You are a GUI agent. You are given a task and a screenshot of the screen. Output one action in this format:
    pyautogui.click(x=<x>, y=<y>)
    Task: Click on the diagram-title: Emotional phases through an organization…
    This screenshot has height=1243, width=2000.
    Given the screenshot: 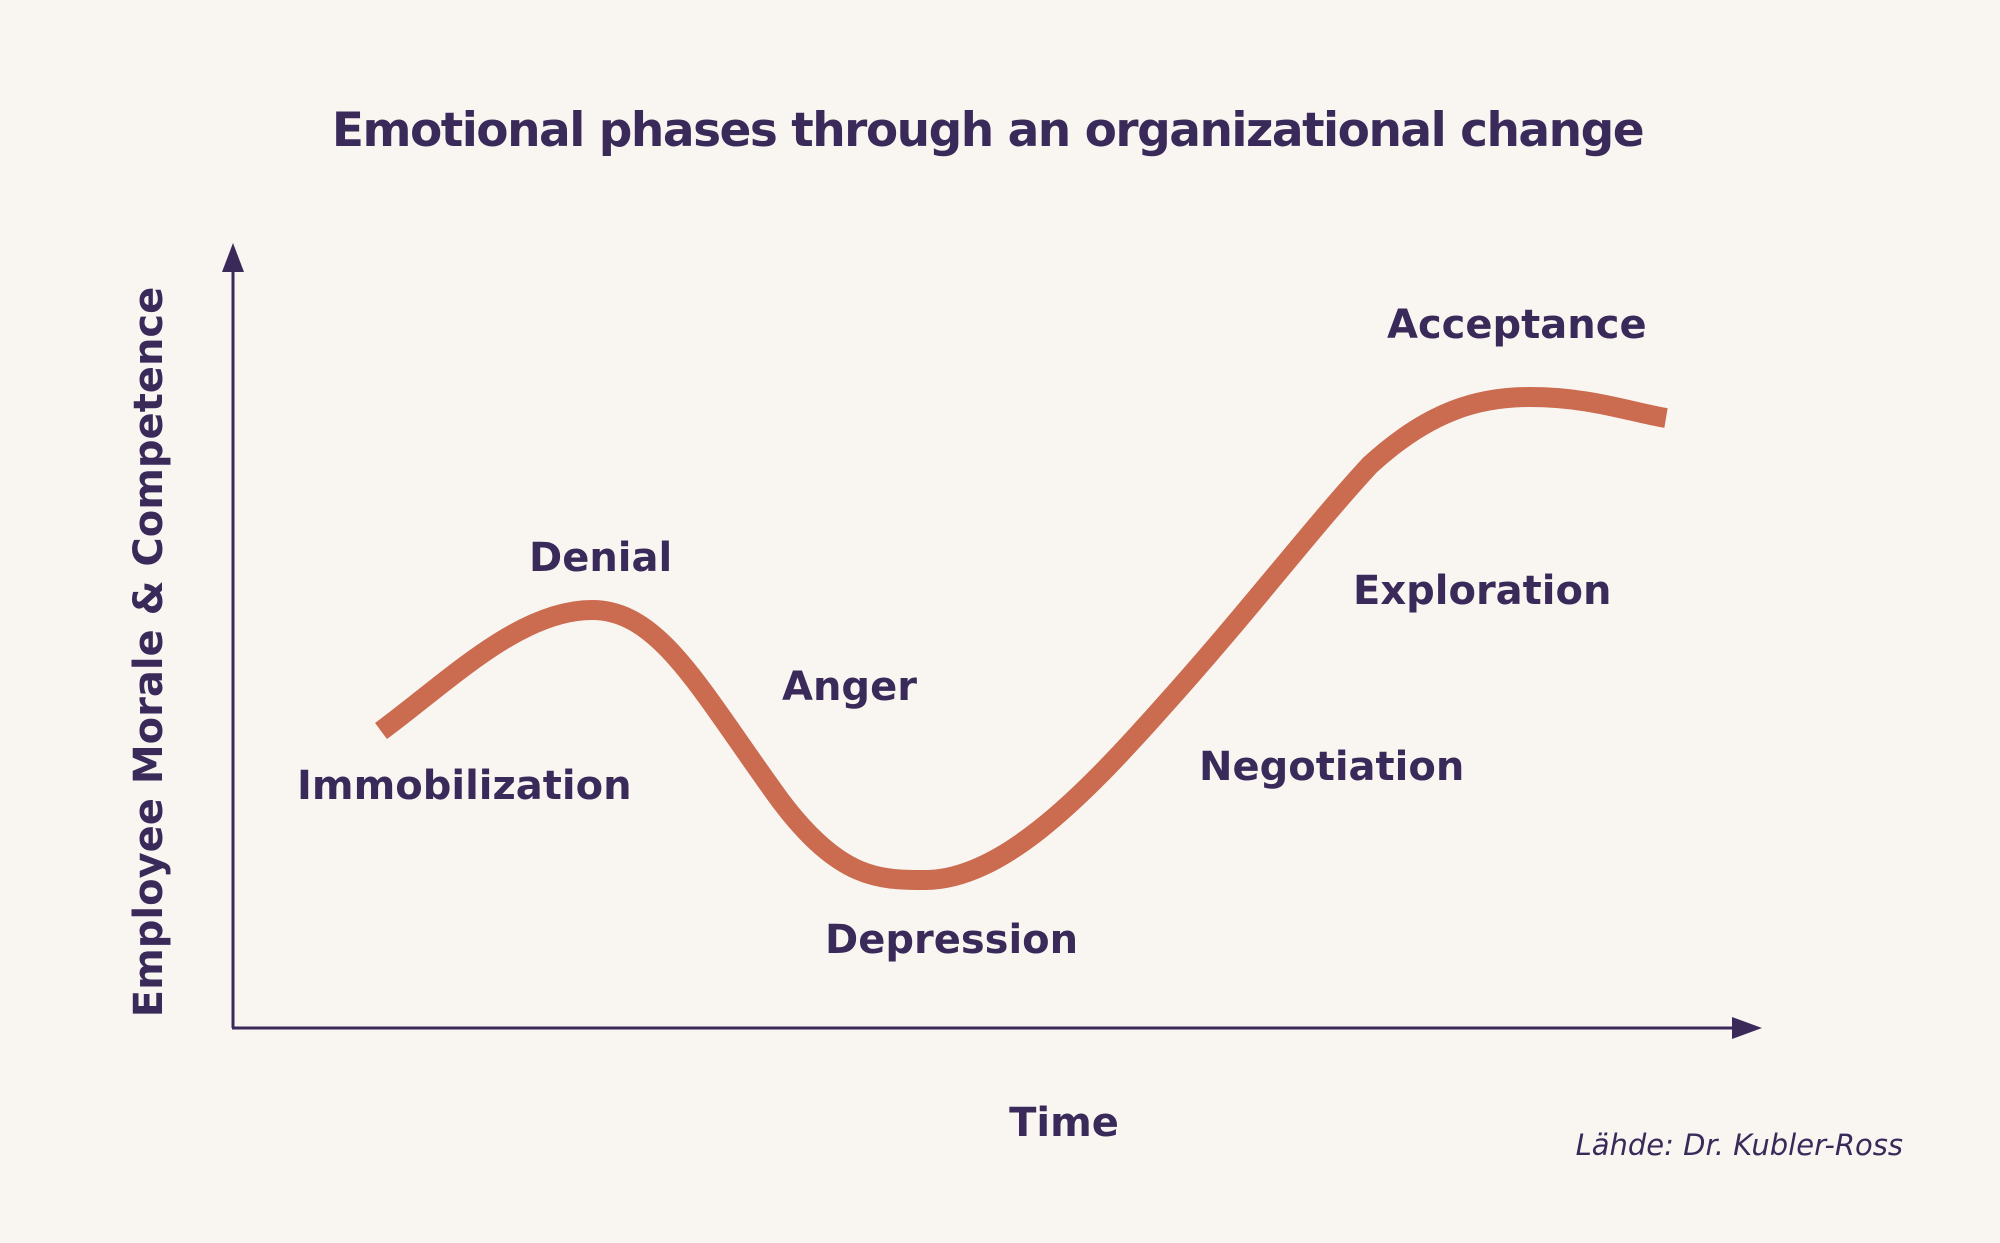 What is the action you would take?
    pyautogui.click(x=988, y=130)
    